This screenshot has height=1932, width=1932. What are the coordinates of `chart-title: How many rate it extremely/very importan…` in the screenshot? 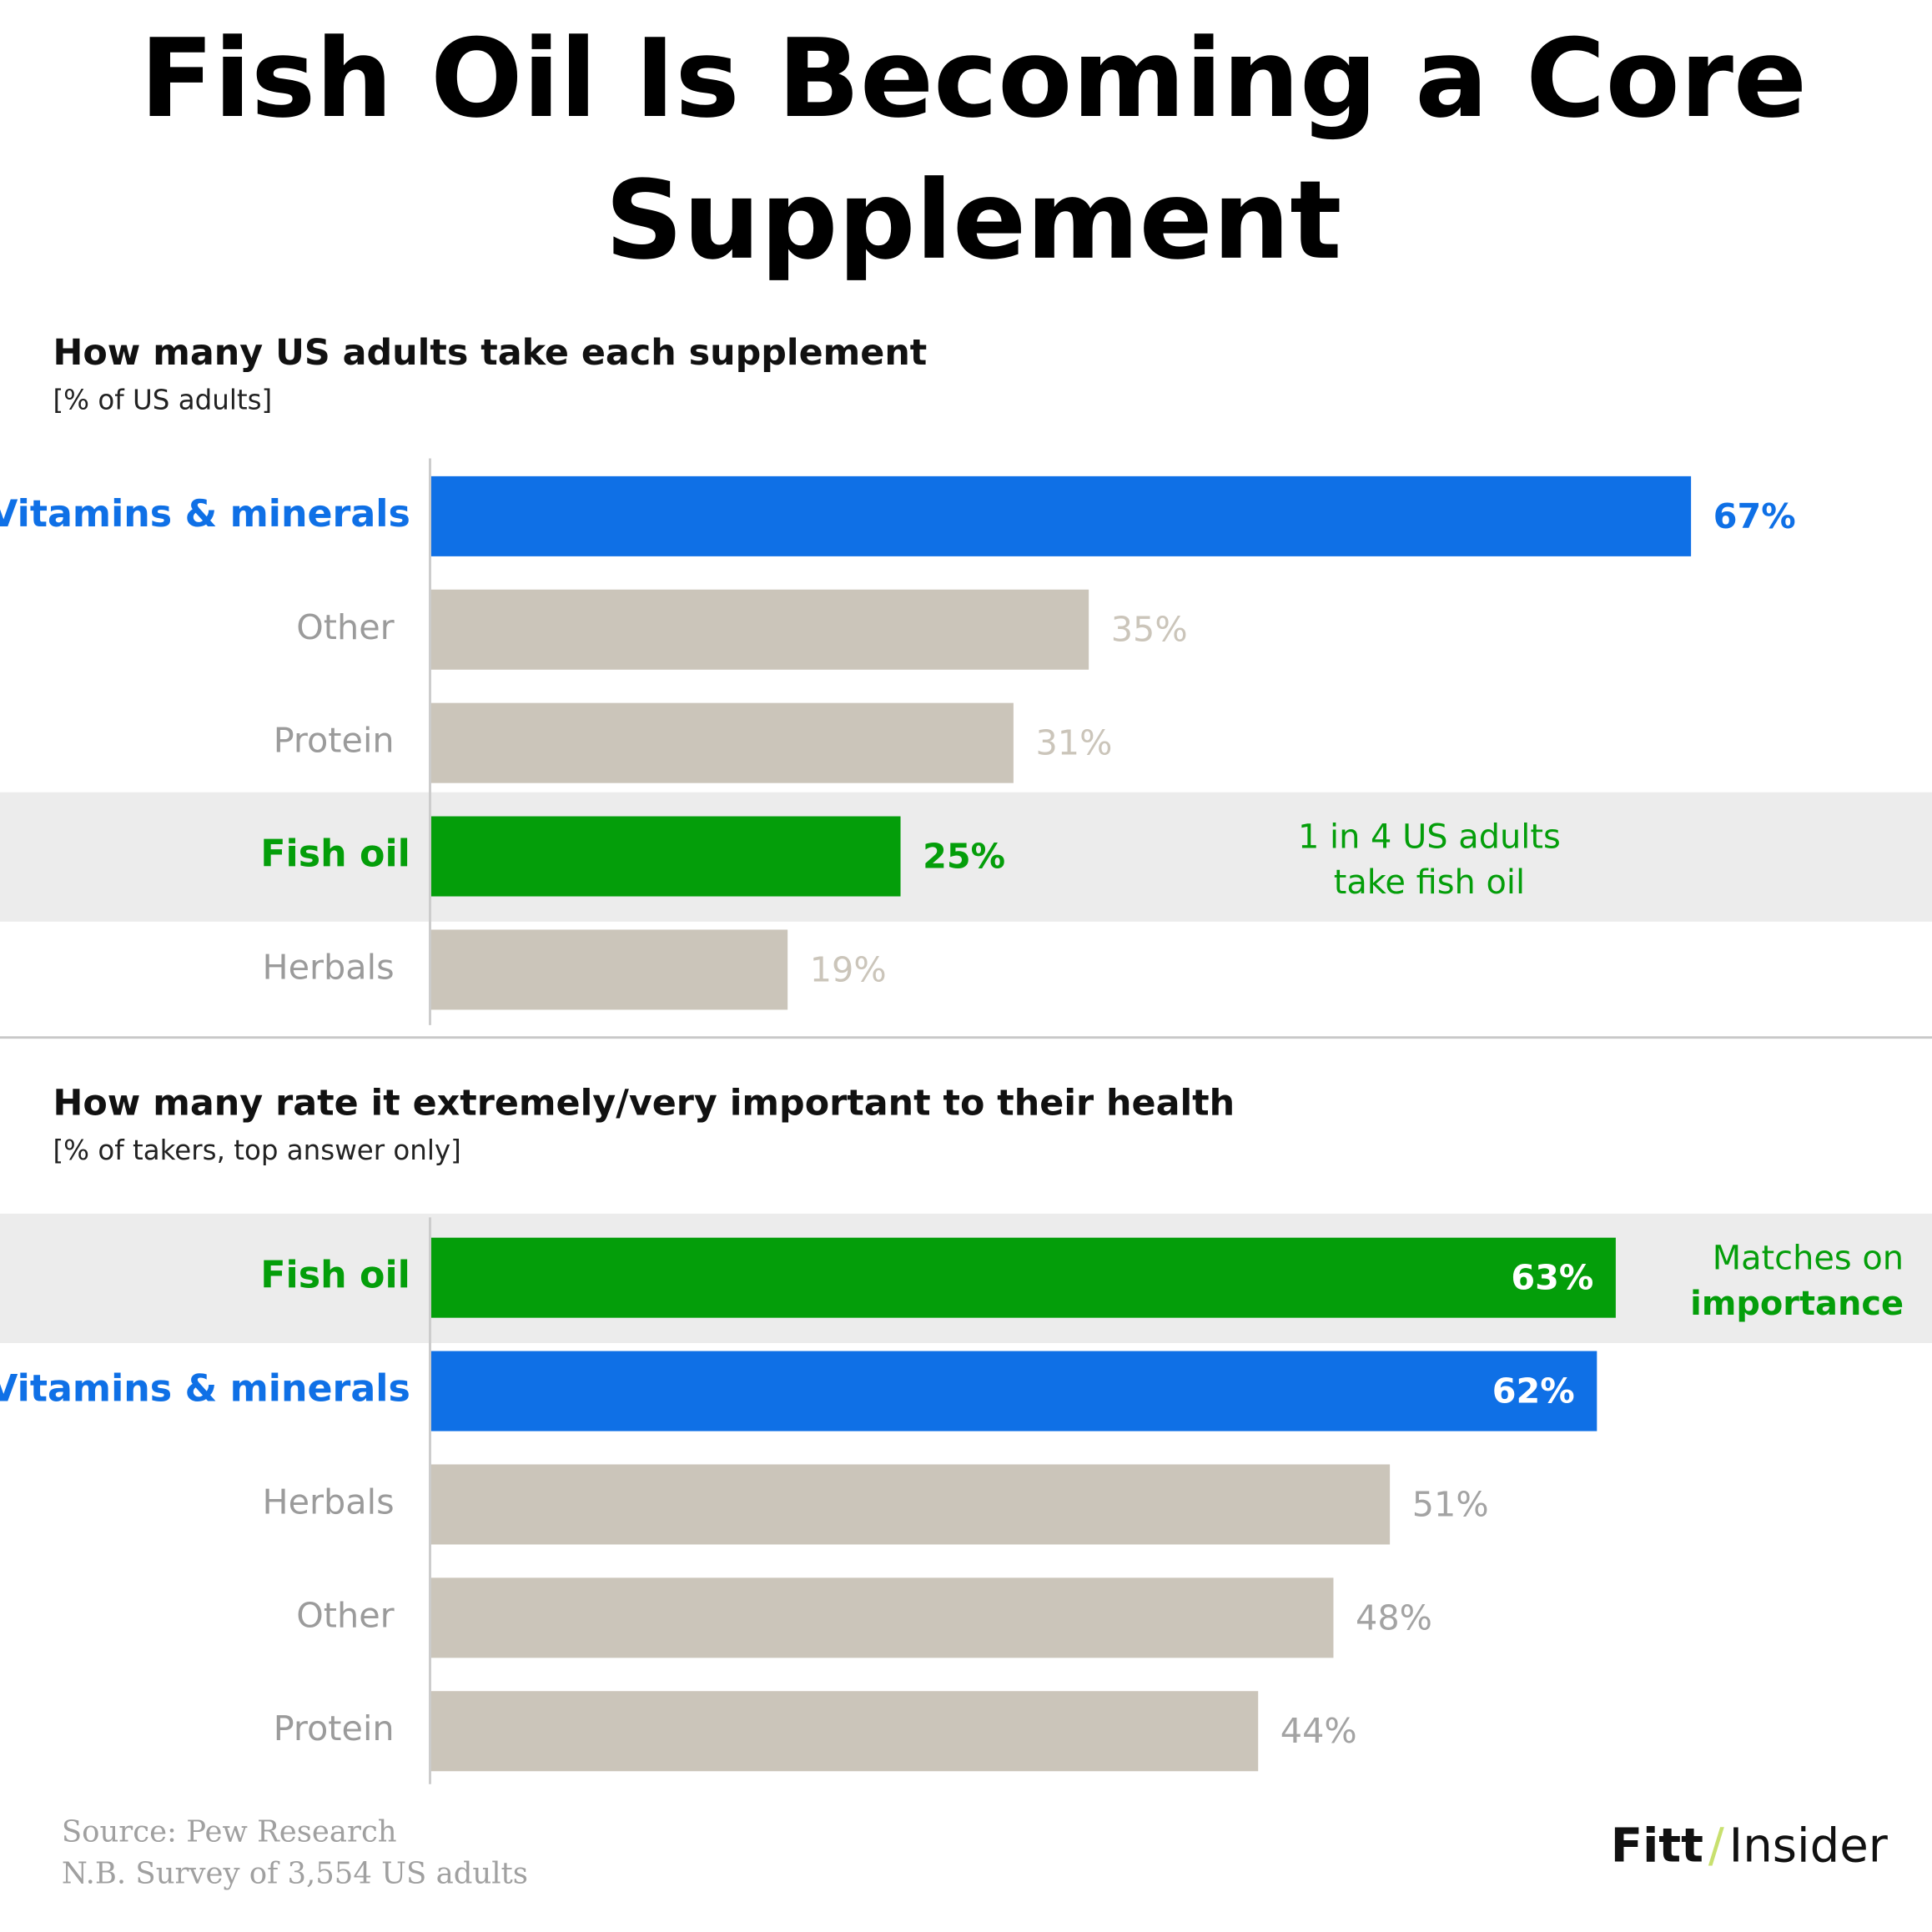 It's located at (644, 1103).